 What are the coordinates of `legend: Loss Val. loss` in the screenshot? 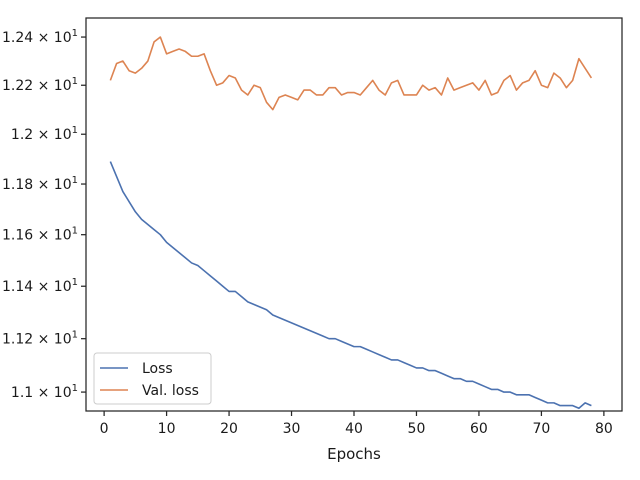 It's located at (152, 378).